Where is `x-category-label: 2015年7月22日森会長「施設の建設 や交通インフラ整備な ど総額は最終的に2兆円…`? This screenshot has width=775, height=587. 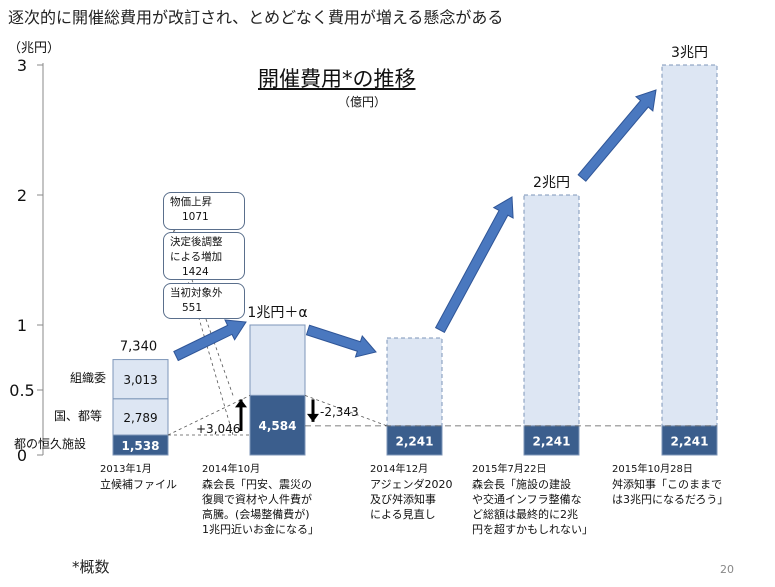 x-category-label: 2015年7月22日森会長「施設の建設 や交通インフラ整備な ど総額は最終的に2兆円… is located at coordinates (532, 499).